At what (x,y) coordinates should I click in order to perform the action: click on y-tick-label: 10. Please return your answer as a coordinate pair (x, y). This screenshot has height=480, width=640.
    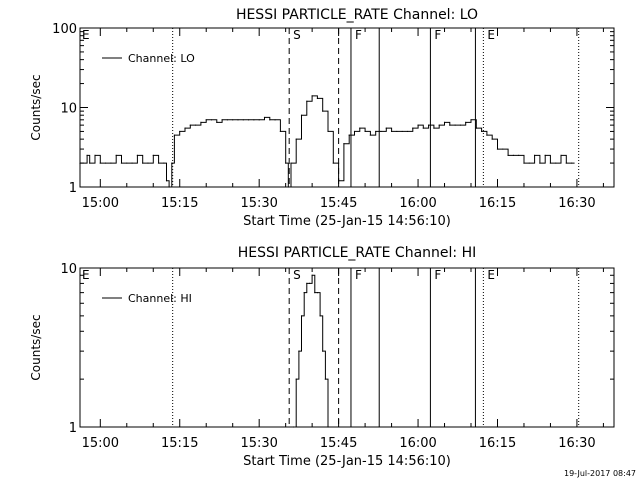
    Looking at the image, I should click on (68, 269).